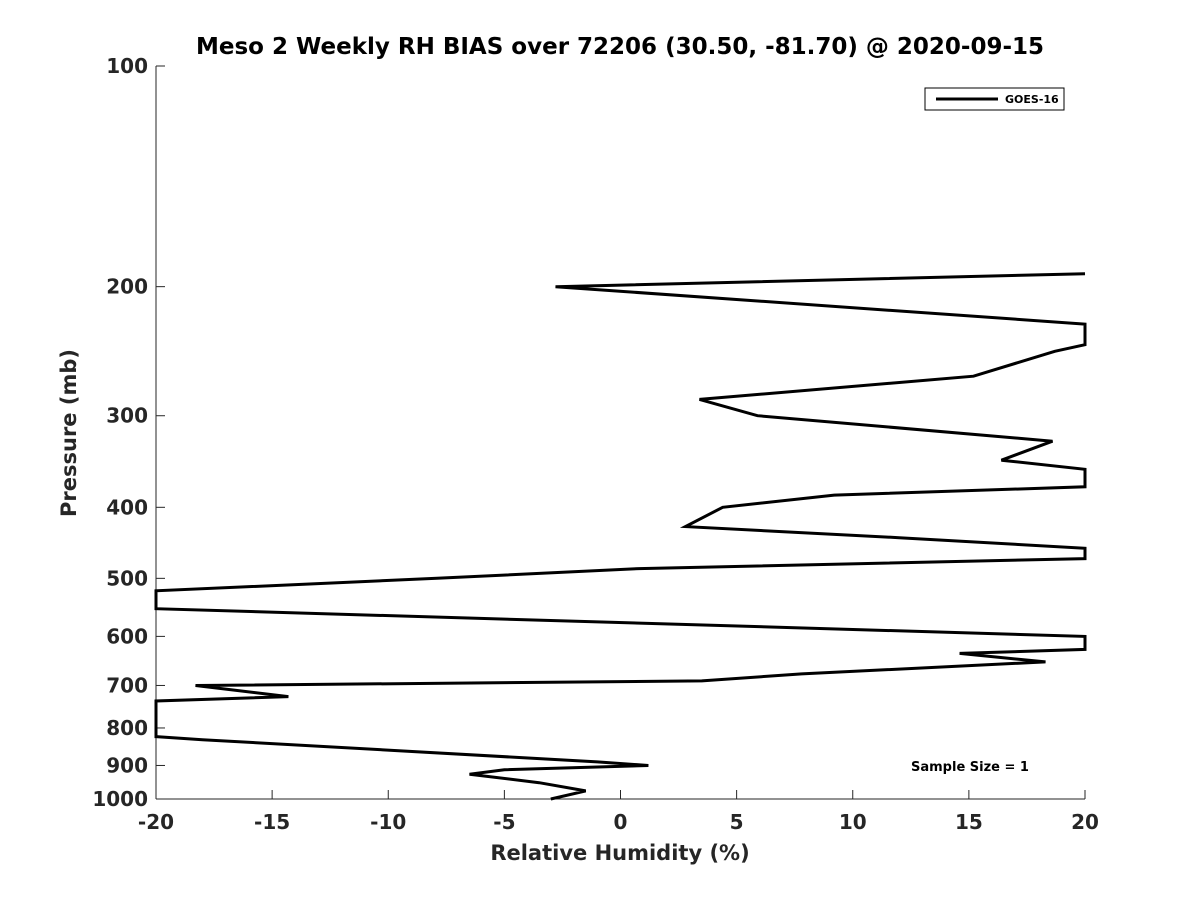  Describe the element at coordinates (127, 66) in the screenshot. I see `y-tick-label: 100` at that location.